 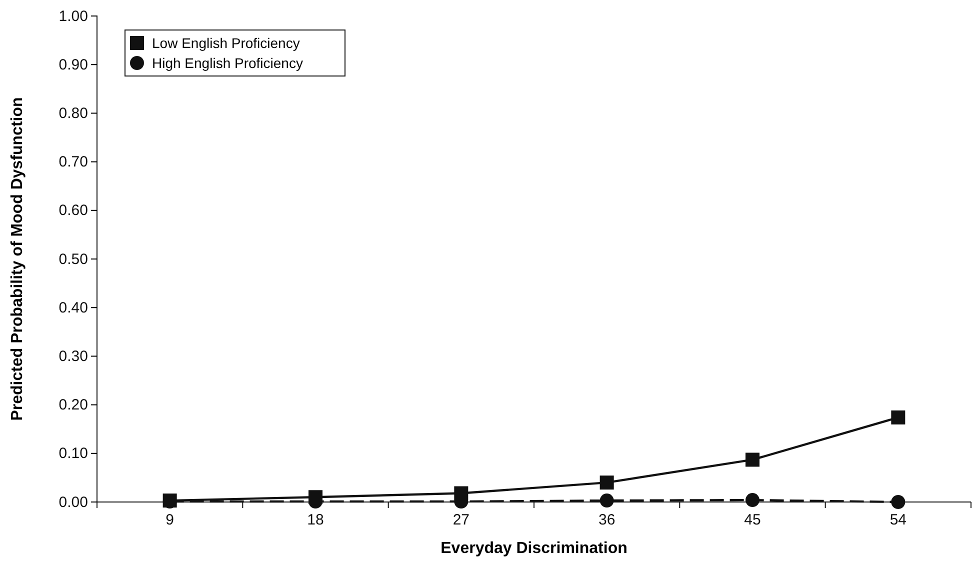 I want to click on x-tick-label: 54, so click(x=898, y=520).